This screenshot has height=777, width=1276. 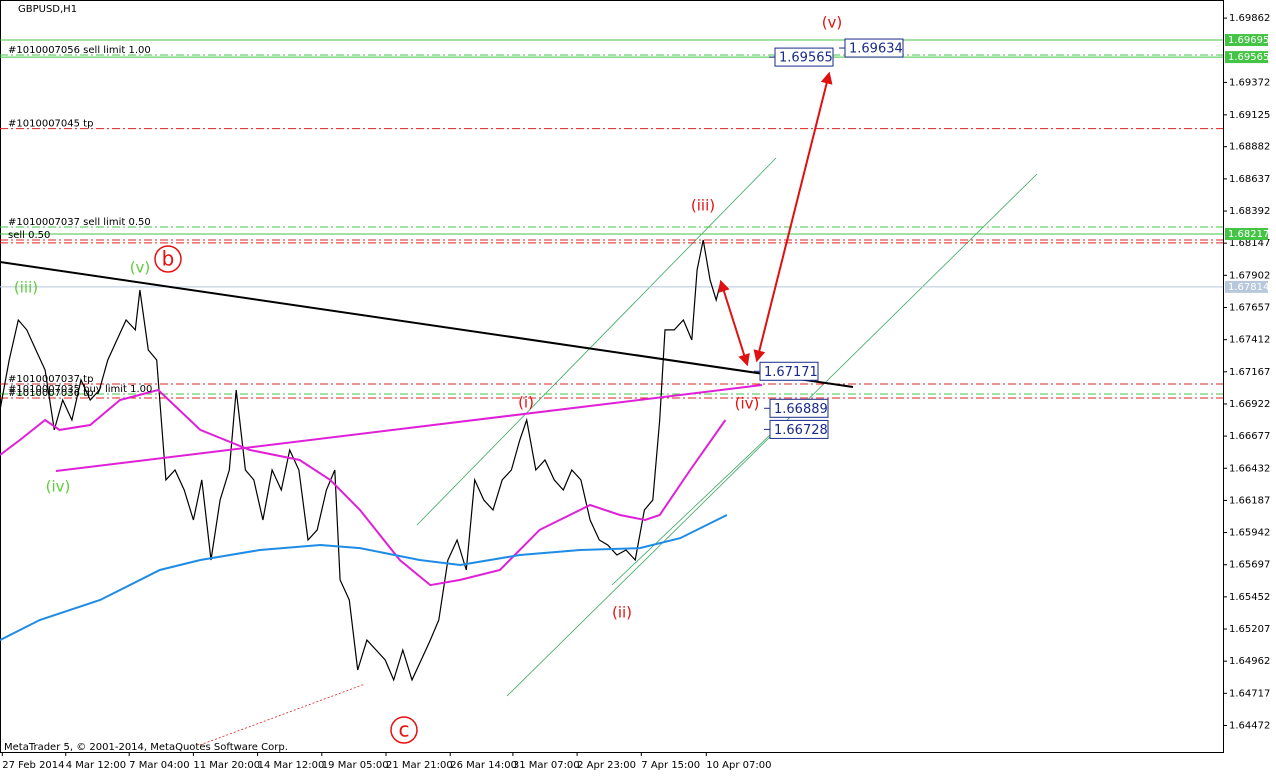 What do you see at coordinates (738, 765) in the screenshot?
I see `x-tick-label: 10 Apr 07:00` at bounding box center [738, 765].